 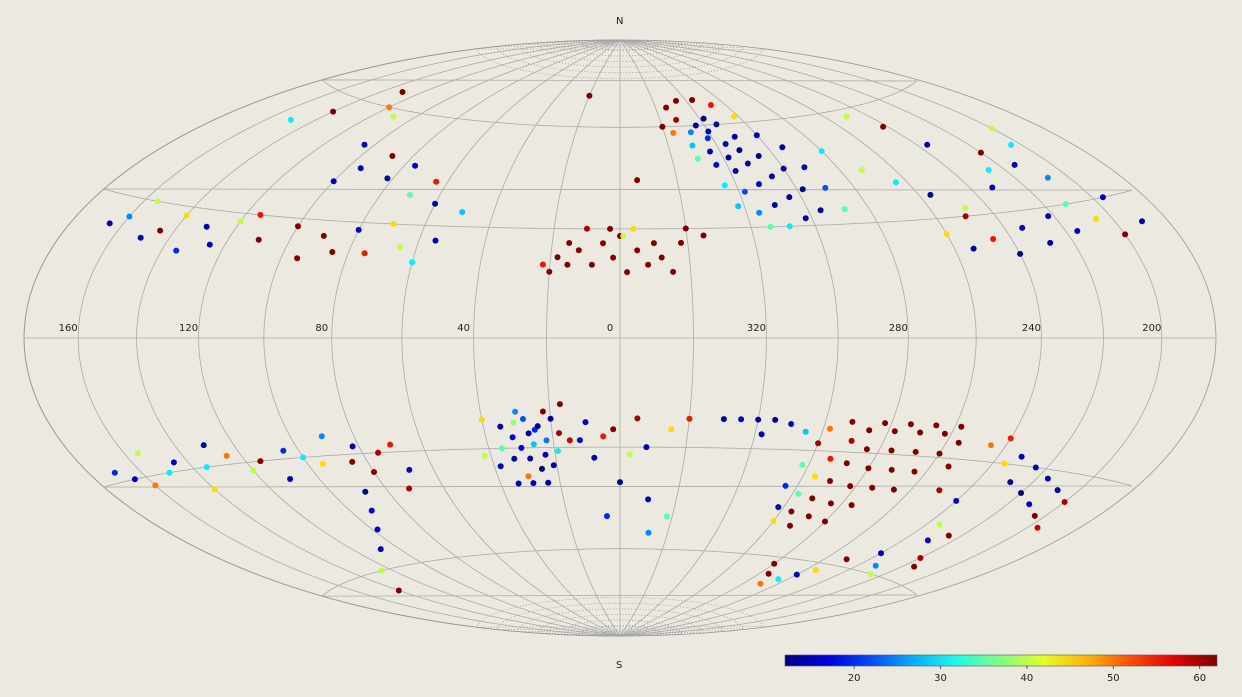 What do you see at coordinates (854, 678) in the screenshot?
I see `colorbar-tick-label: 20` at bounding box center [854, 678].